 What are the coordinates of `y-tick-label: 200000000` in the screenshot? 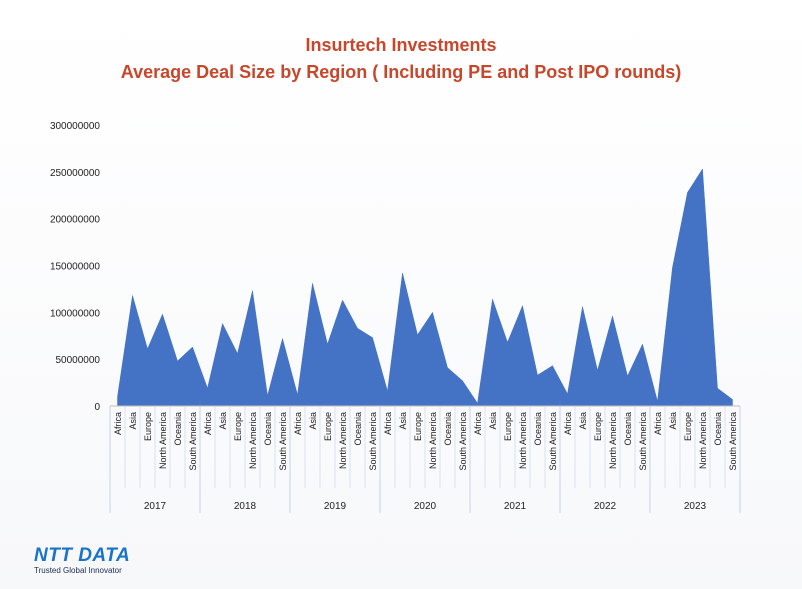 It's located at (75, 220).